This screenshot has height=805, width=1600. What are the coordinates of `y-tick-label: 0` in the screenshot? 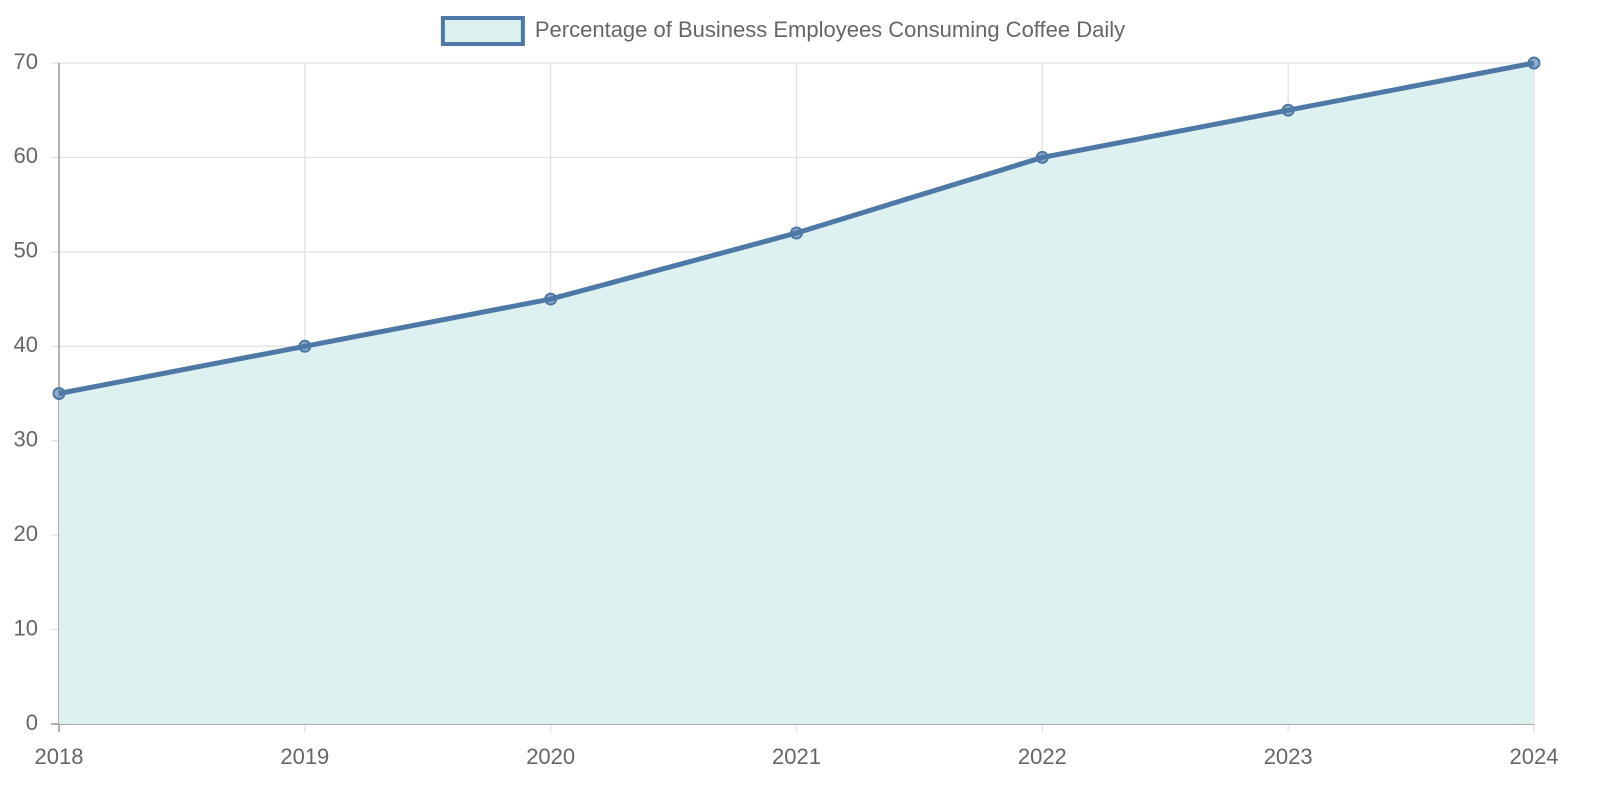 It's located at (32, 722).